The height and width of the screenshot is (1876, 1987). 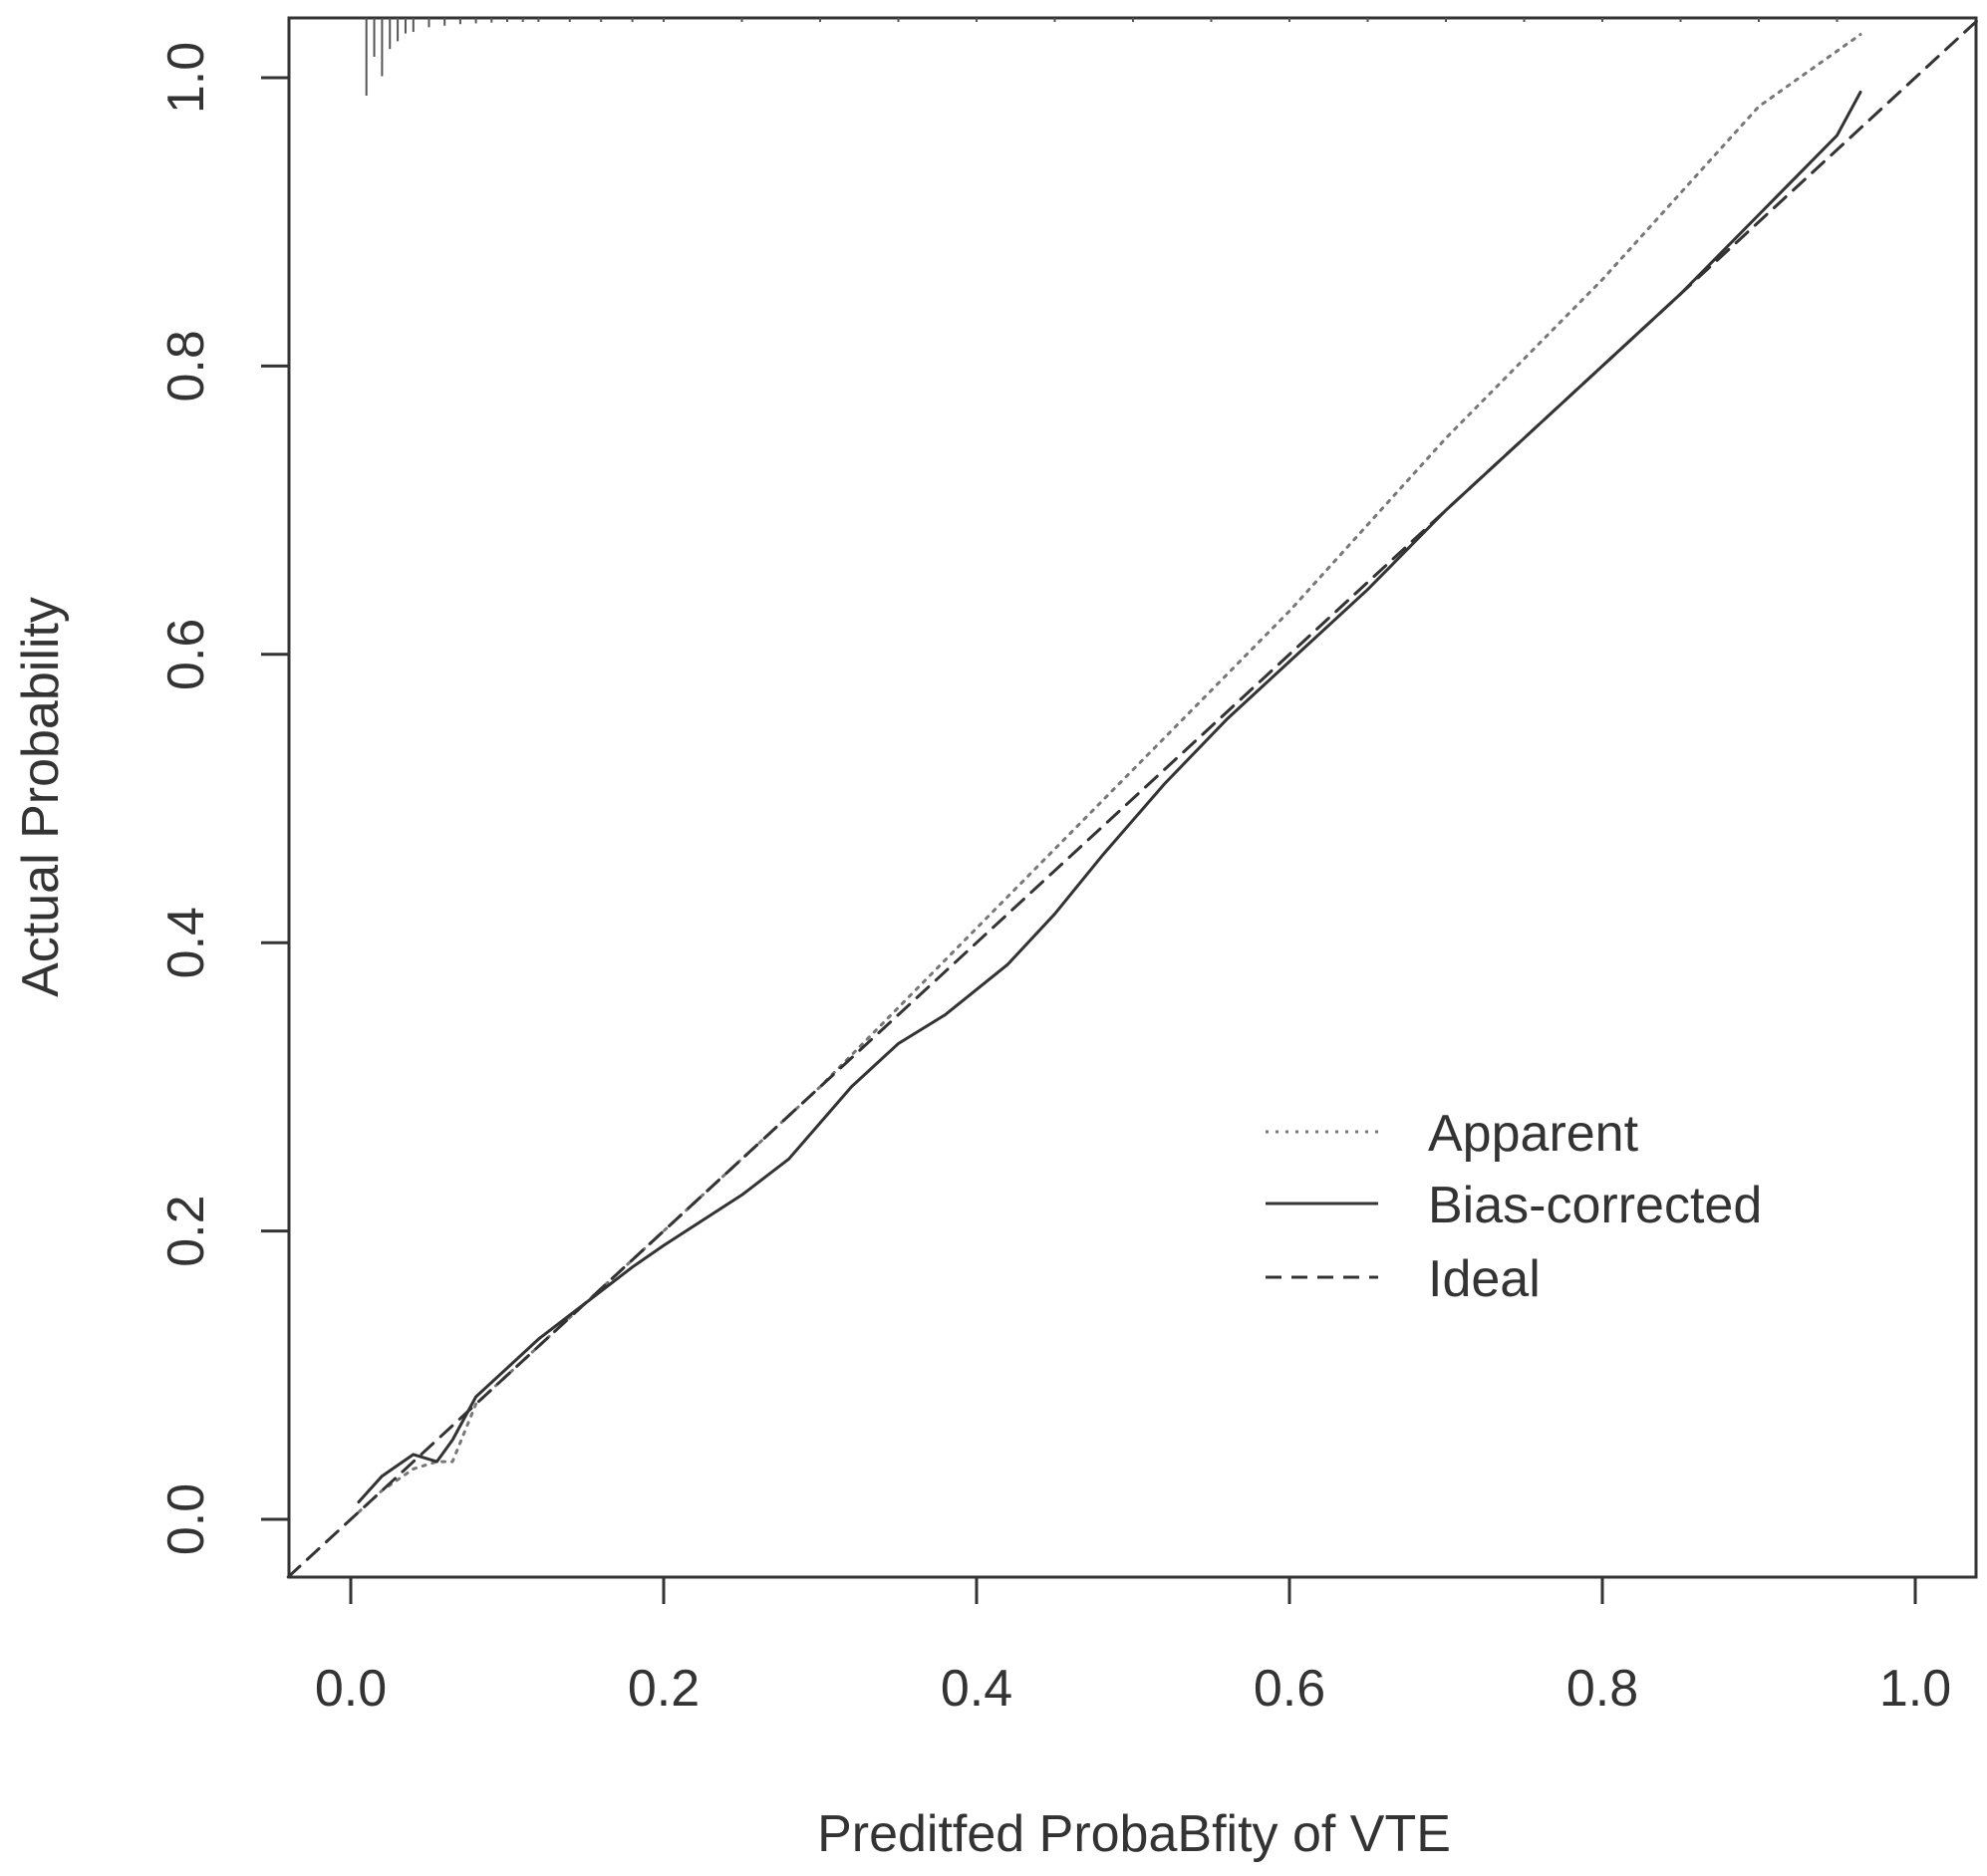 What do you see at coordinates (1602, 1689) in the screenshot?
I see `x-tick-label: 0.8` at bounding box center [1602, 1689].